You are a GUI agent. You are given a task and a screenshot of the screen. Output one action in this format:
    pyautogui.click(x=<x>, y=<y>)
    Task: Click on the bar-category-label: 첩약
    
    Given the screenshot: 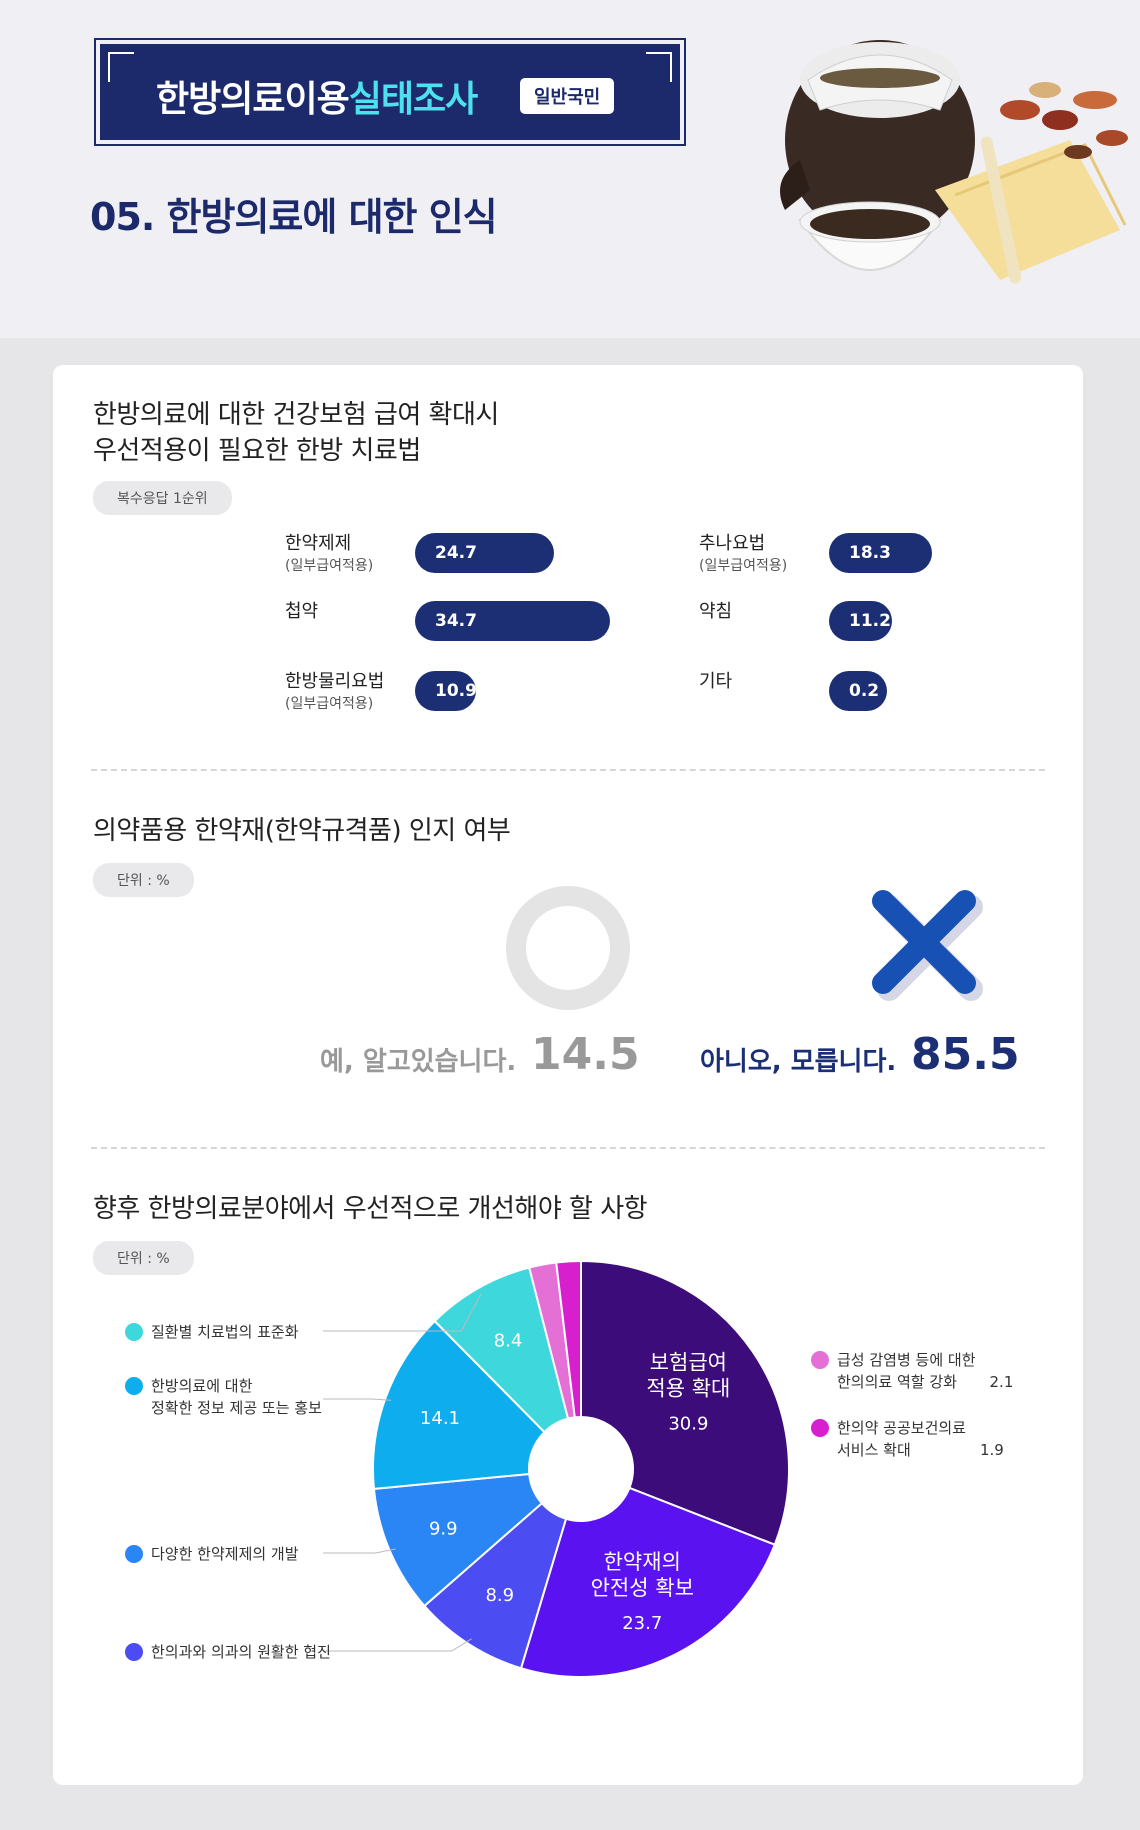 What is the action you would take?
    pyautogui.click(x=345, y=612)
    